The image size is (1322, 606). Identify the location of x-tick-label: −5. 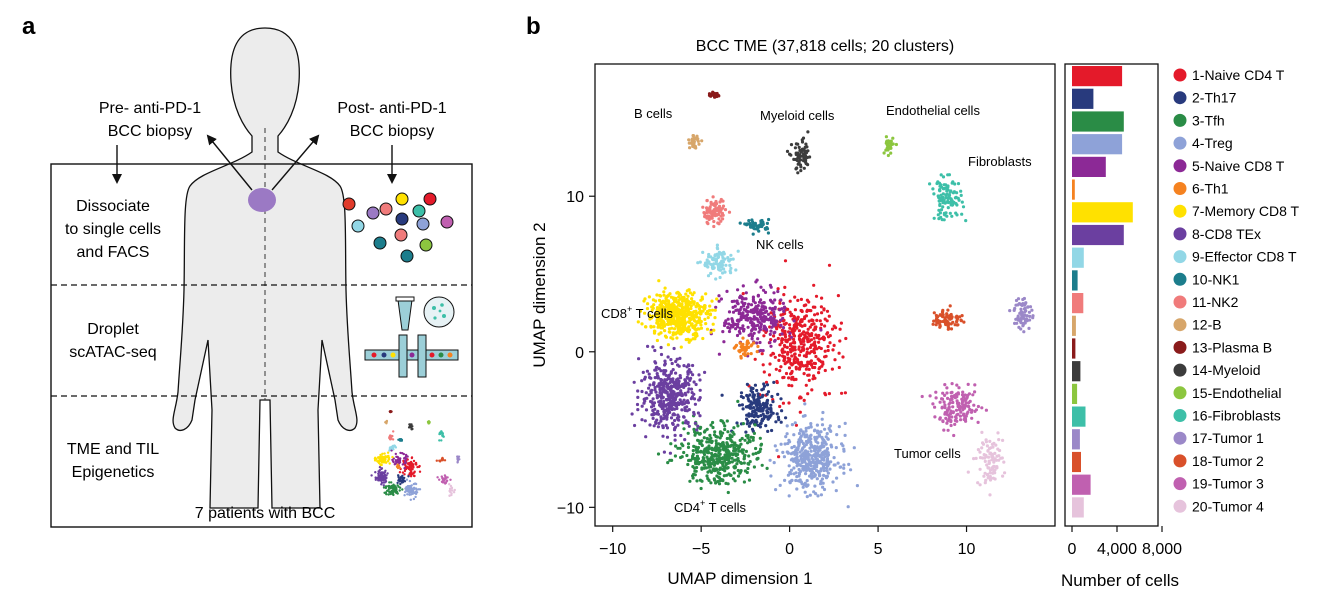
(701, 549).